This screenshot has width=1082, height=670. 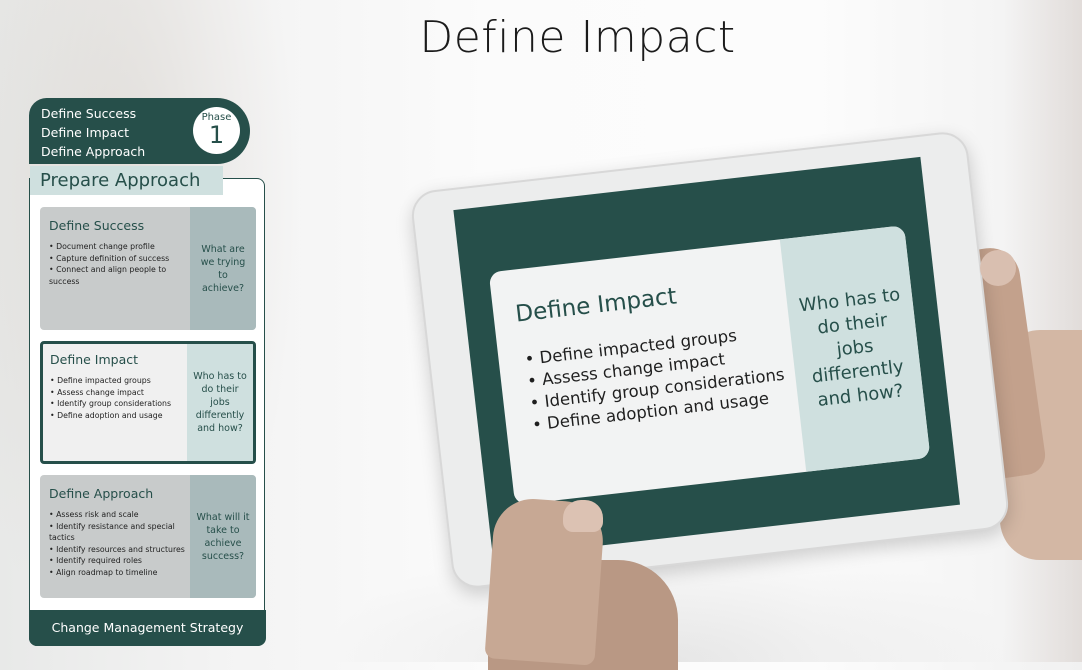 What do you see at coordinates (119, 532) in the screenshot?
I see `card-bullet: Identify resistance and special tactics` at bounding box center [119, 532].